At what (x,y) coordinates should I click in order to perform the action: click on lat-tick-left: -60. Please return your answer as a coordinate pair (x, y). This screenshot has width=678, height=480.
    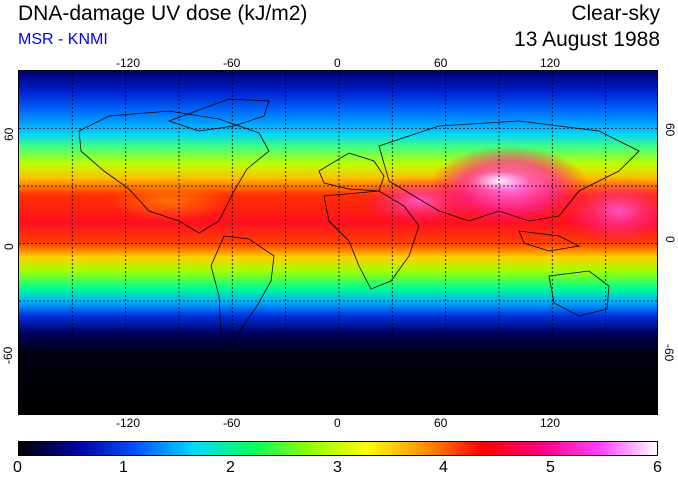
    Looking at the image, I should click on (8, 355).